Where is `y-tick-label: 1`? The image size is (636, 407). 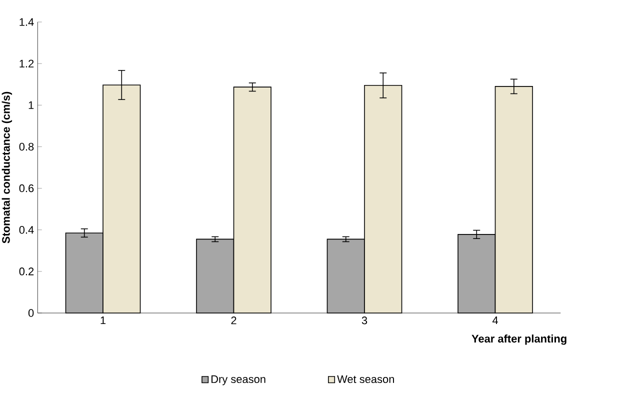
y-tick-label: 1 is located at coordinates (31, 105).